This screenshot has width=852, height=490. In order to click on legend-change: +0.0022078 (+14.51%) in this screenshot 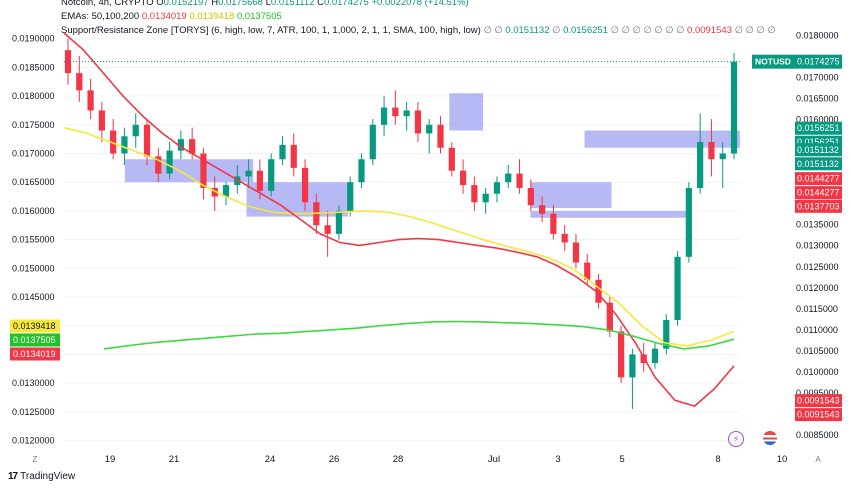, I will do `click(420, 4)`.